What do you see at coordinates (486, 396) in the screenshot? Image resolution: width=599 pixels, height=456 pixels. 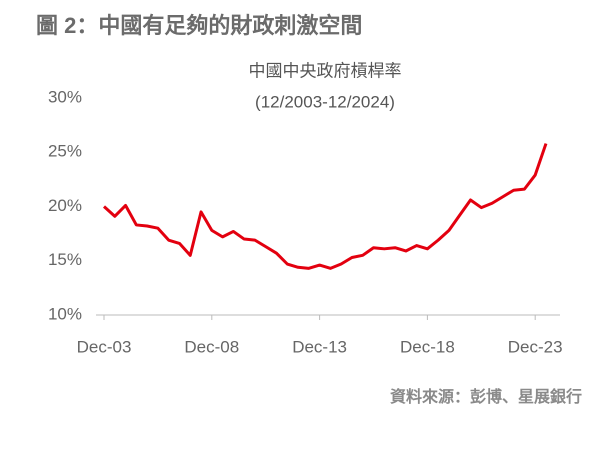 I see `source-note: 資料來源：彭博、星展銀行` at bounding box center [486, 396].